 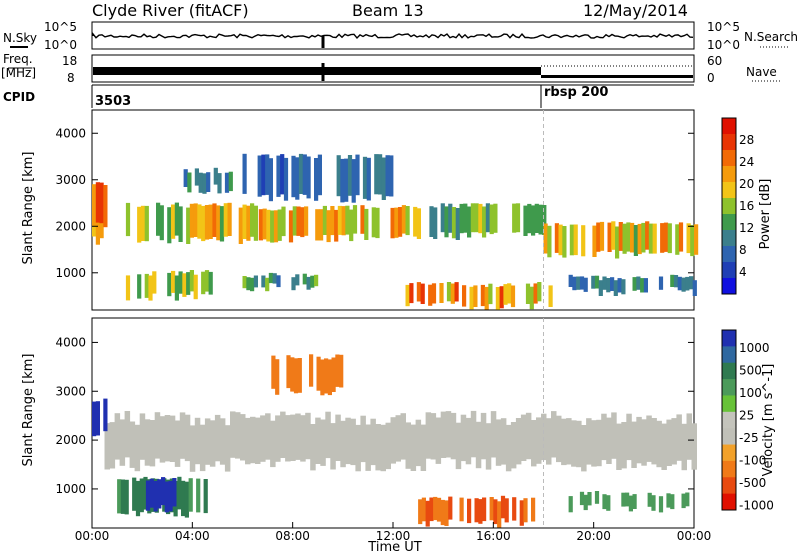 I want to click on power-colorbar-tick: 16, so click(x=746, y=206).